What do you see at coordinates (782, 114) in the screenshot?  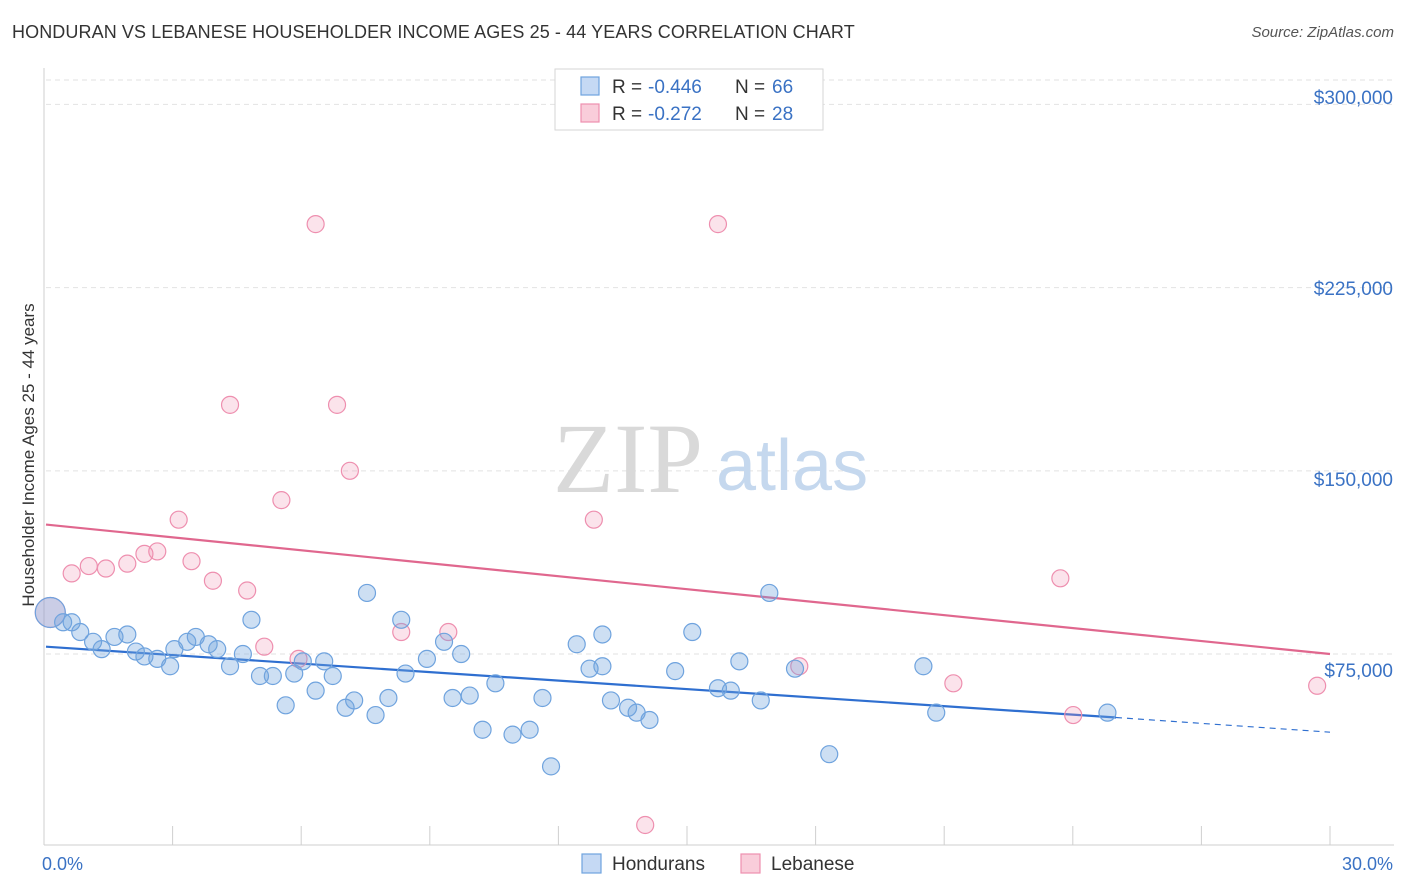 I see `stats-n-value-2: 28` at bounding box center [782, 114].